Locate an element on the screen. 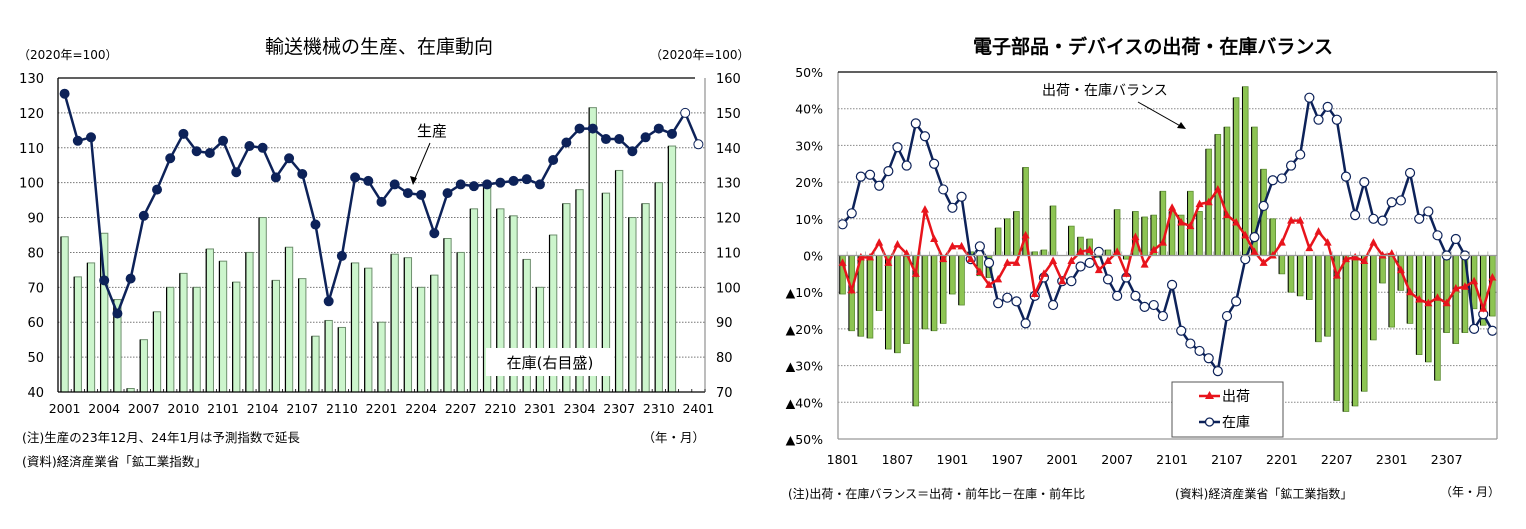  left-axis-unit: （2020年=100） is located at coordinates (68, 55).